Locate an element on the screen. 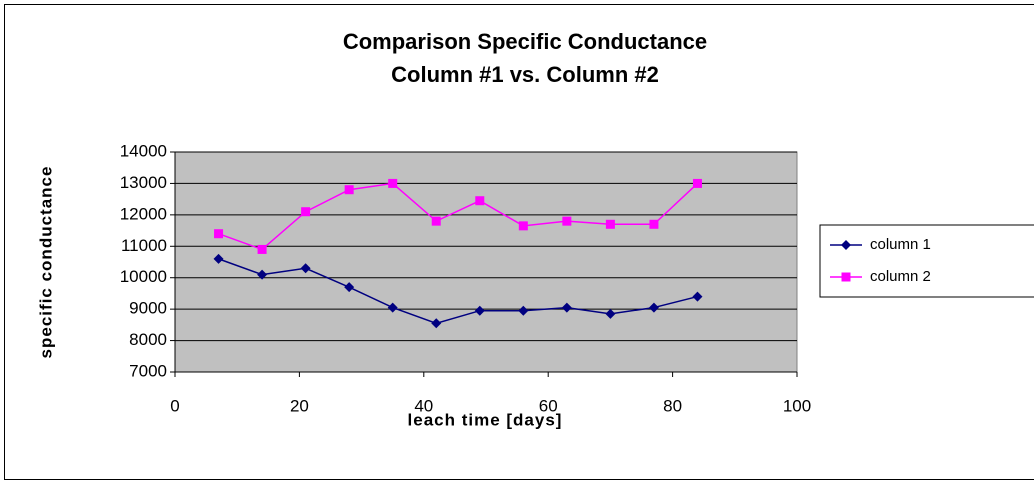 The width and height of the screenshot is (1034, 484). x-axis-label: leach time [days] is located at coordinates (485, 419).